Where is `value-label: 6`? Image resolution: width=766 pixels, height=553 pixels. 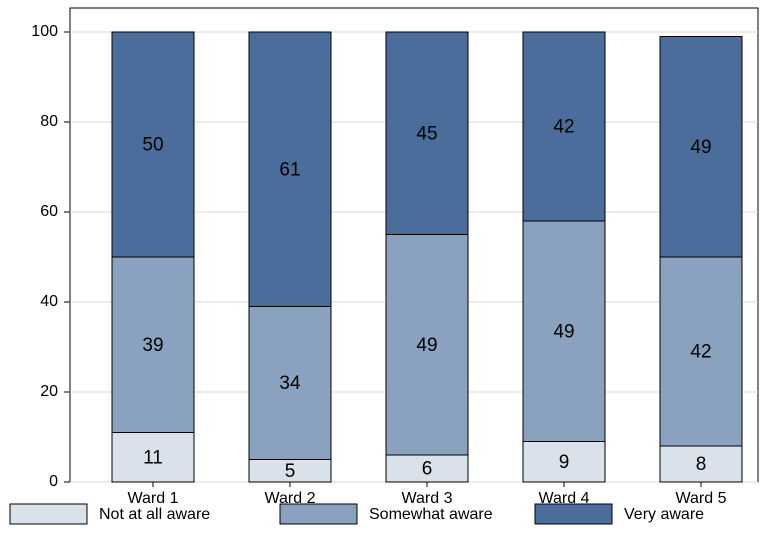
value-label: 6 is located at coordinates (427, 469).